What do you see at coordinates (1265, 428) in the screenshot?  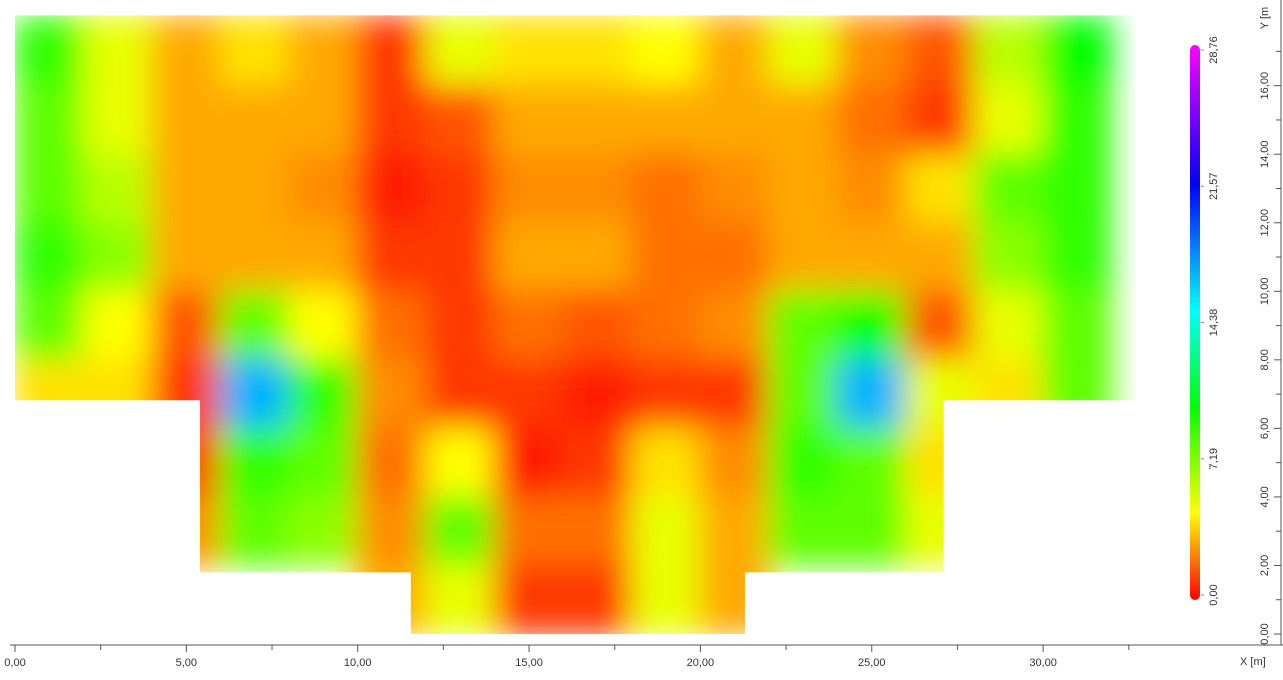 I see `y-tick-label: 6,00` at bounding box center [1265, 428].